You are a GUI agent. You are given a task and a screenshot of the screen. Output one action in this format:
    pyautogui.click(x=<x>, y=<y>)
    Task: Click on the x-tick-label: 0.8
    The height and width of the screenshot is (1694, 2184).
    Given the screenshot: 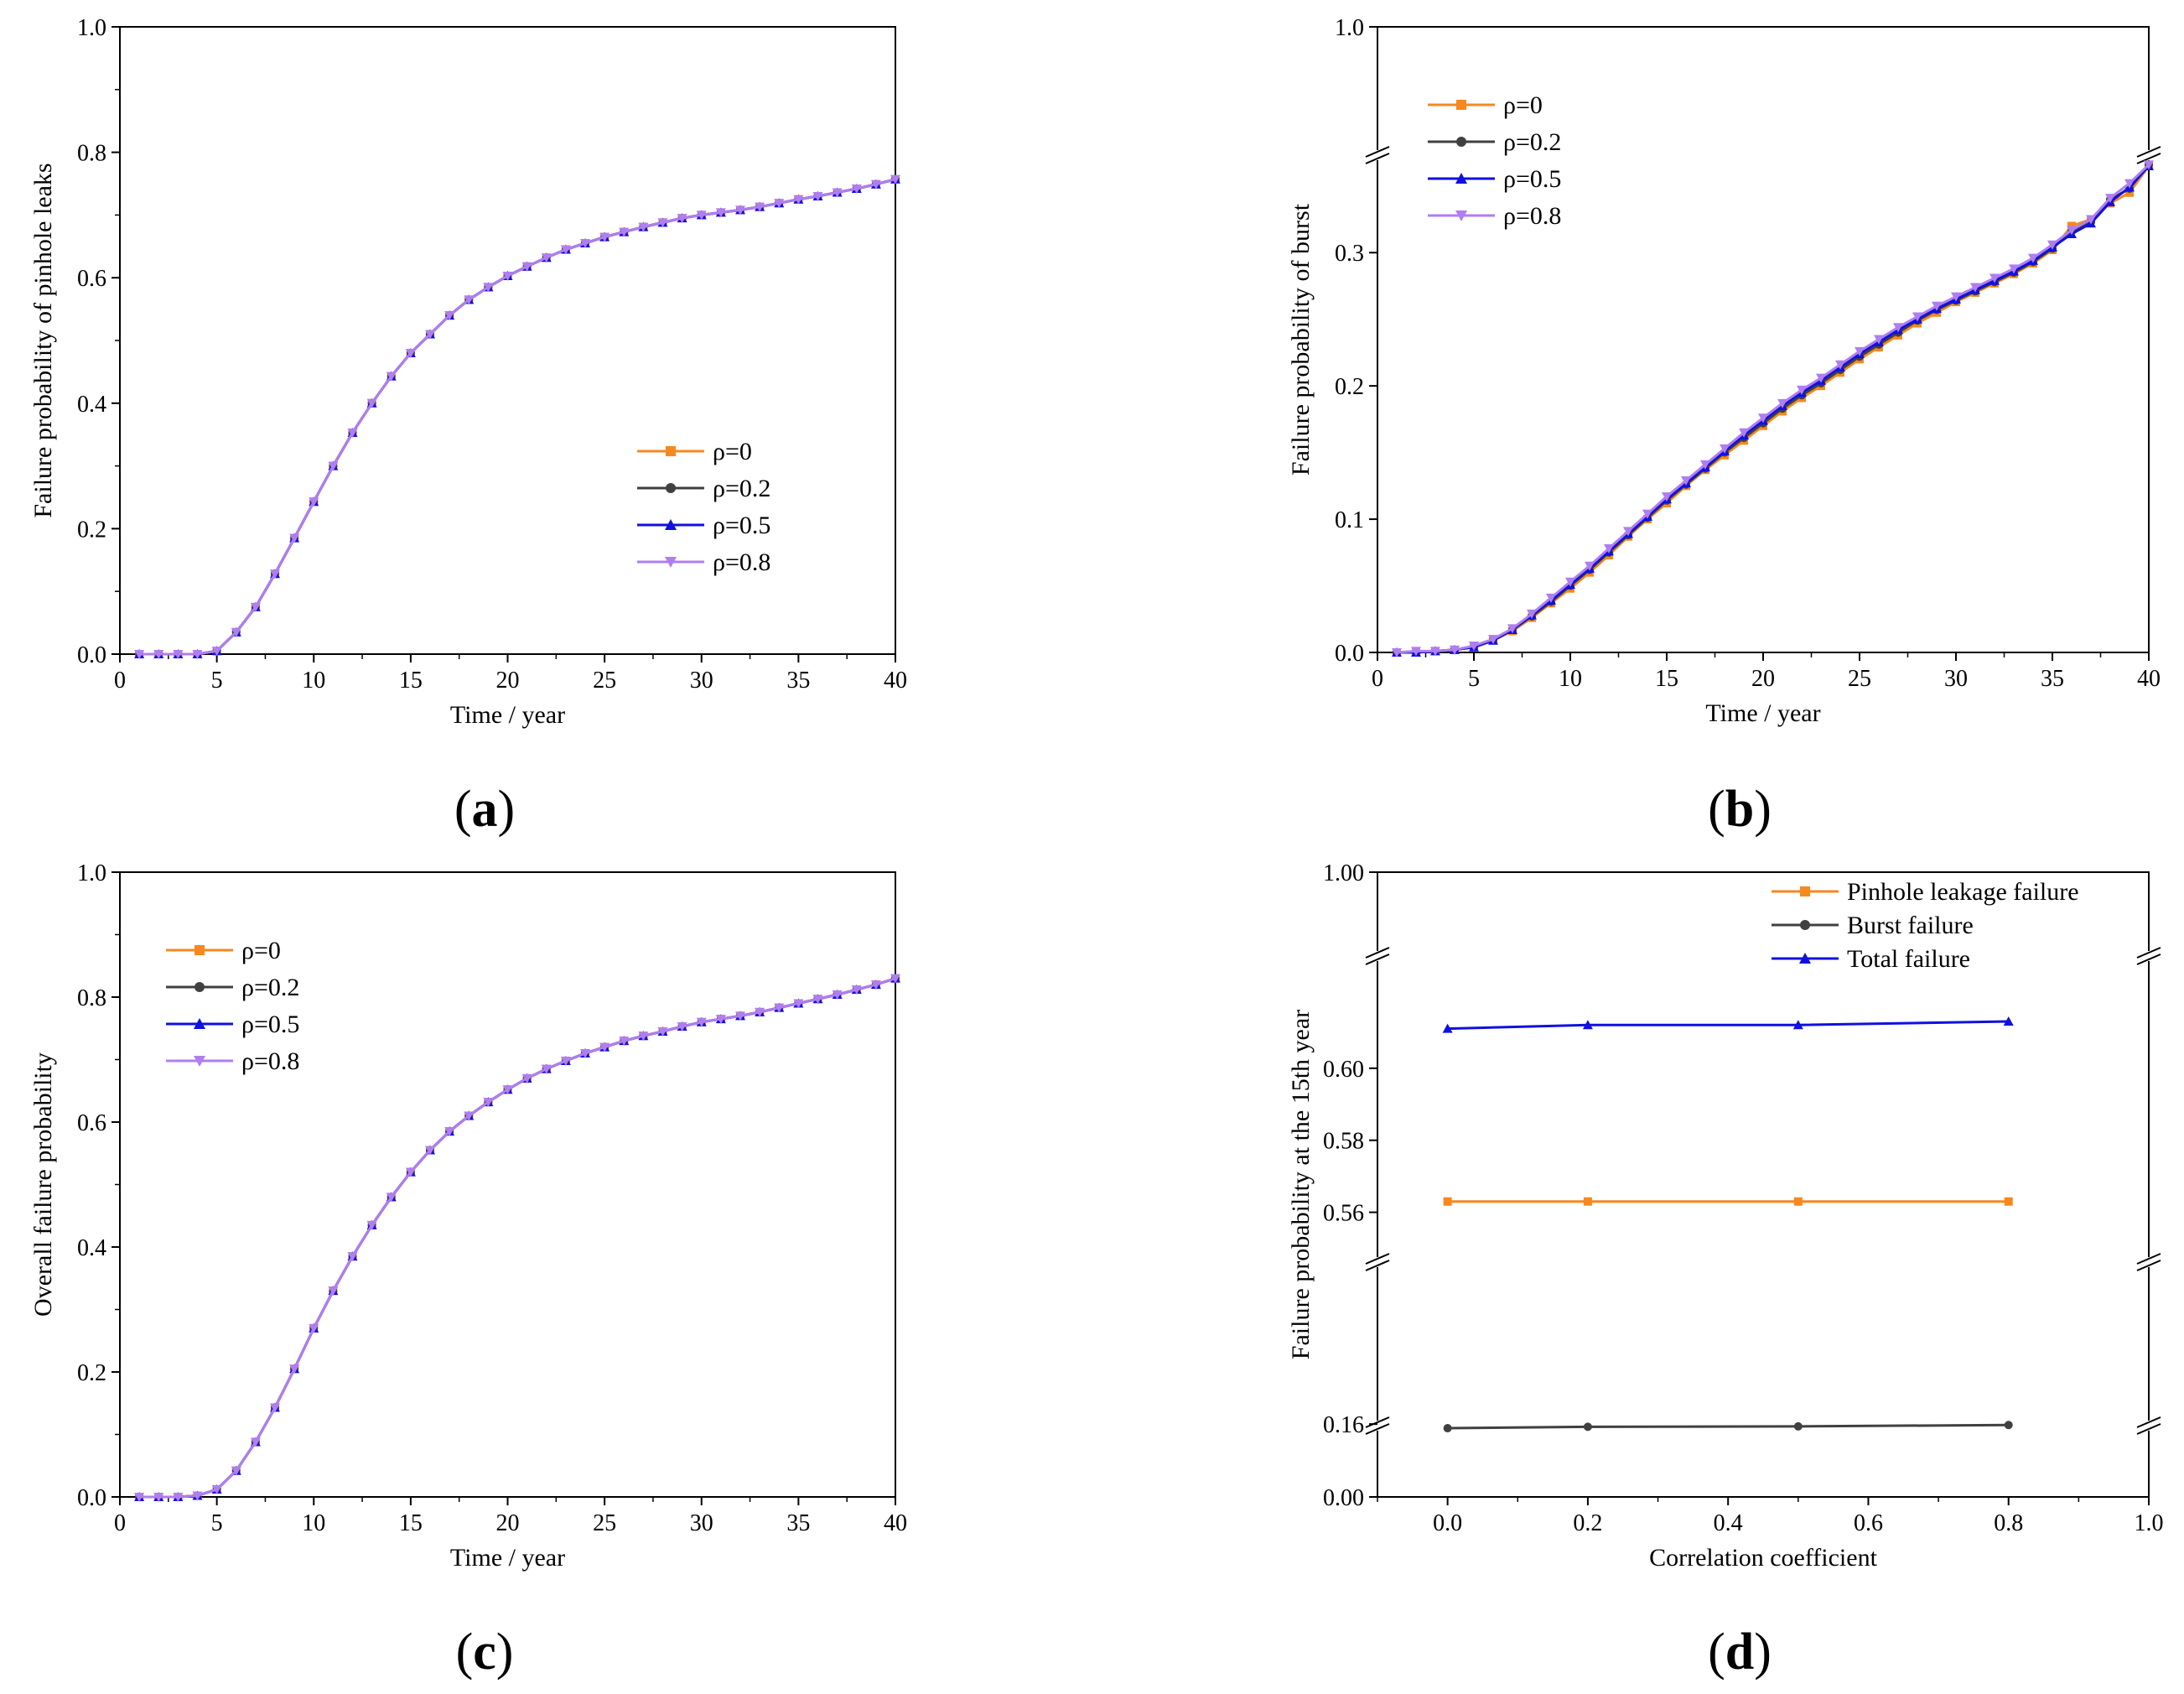 What is the action you would take?
    pyautogui.click(x=2008, y=1523)
    